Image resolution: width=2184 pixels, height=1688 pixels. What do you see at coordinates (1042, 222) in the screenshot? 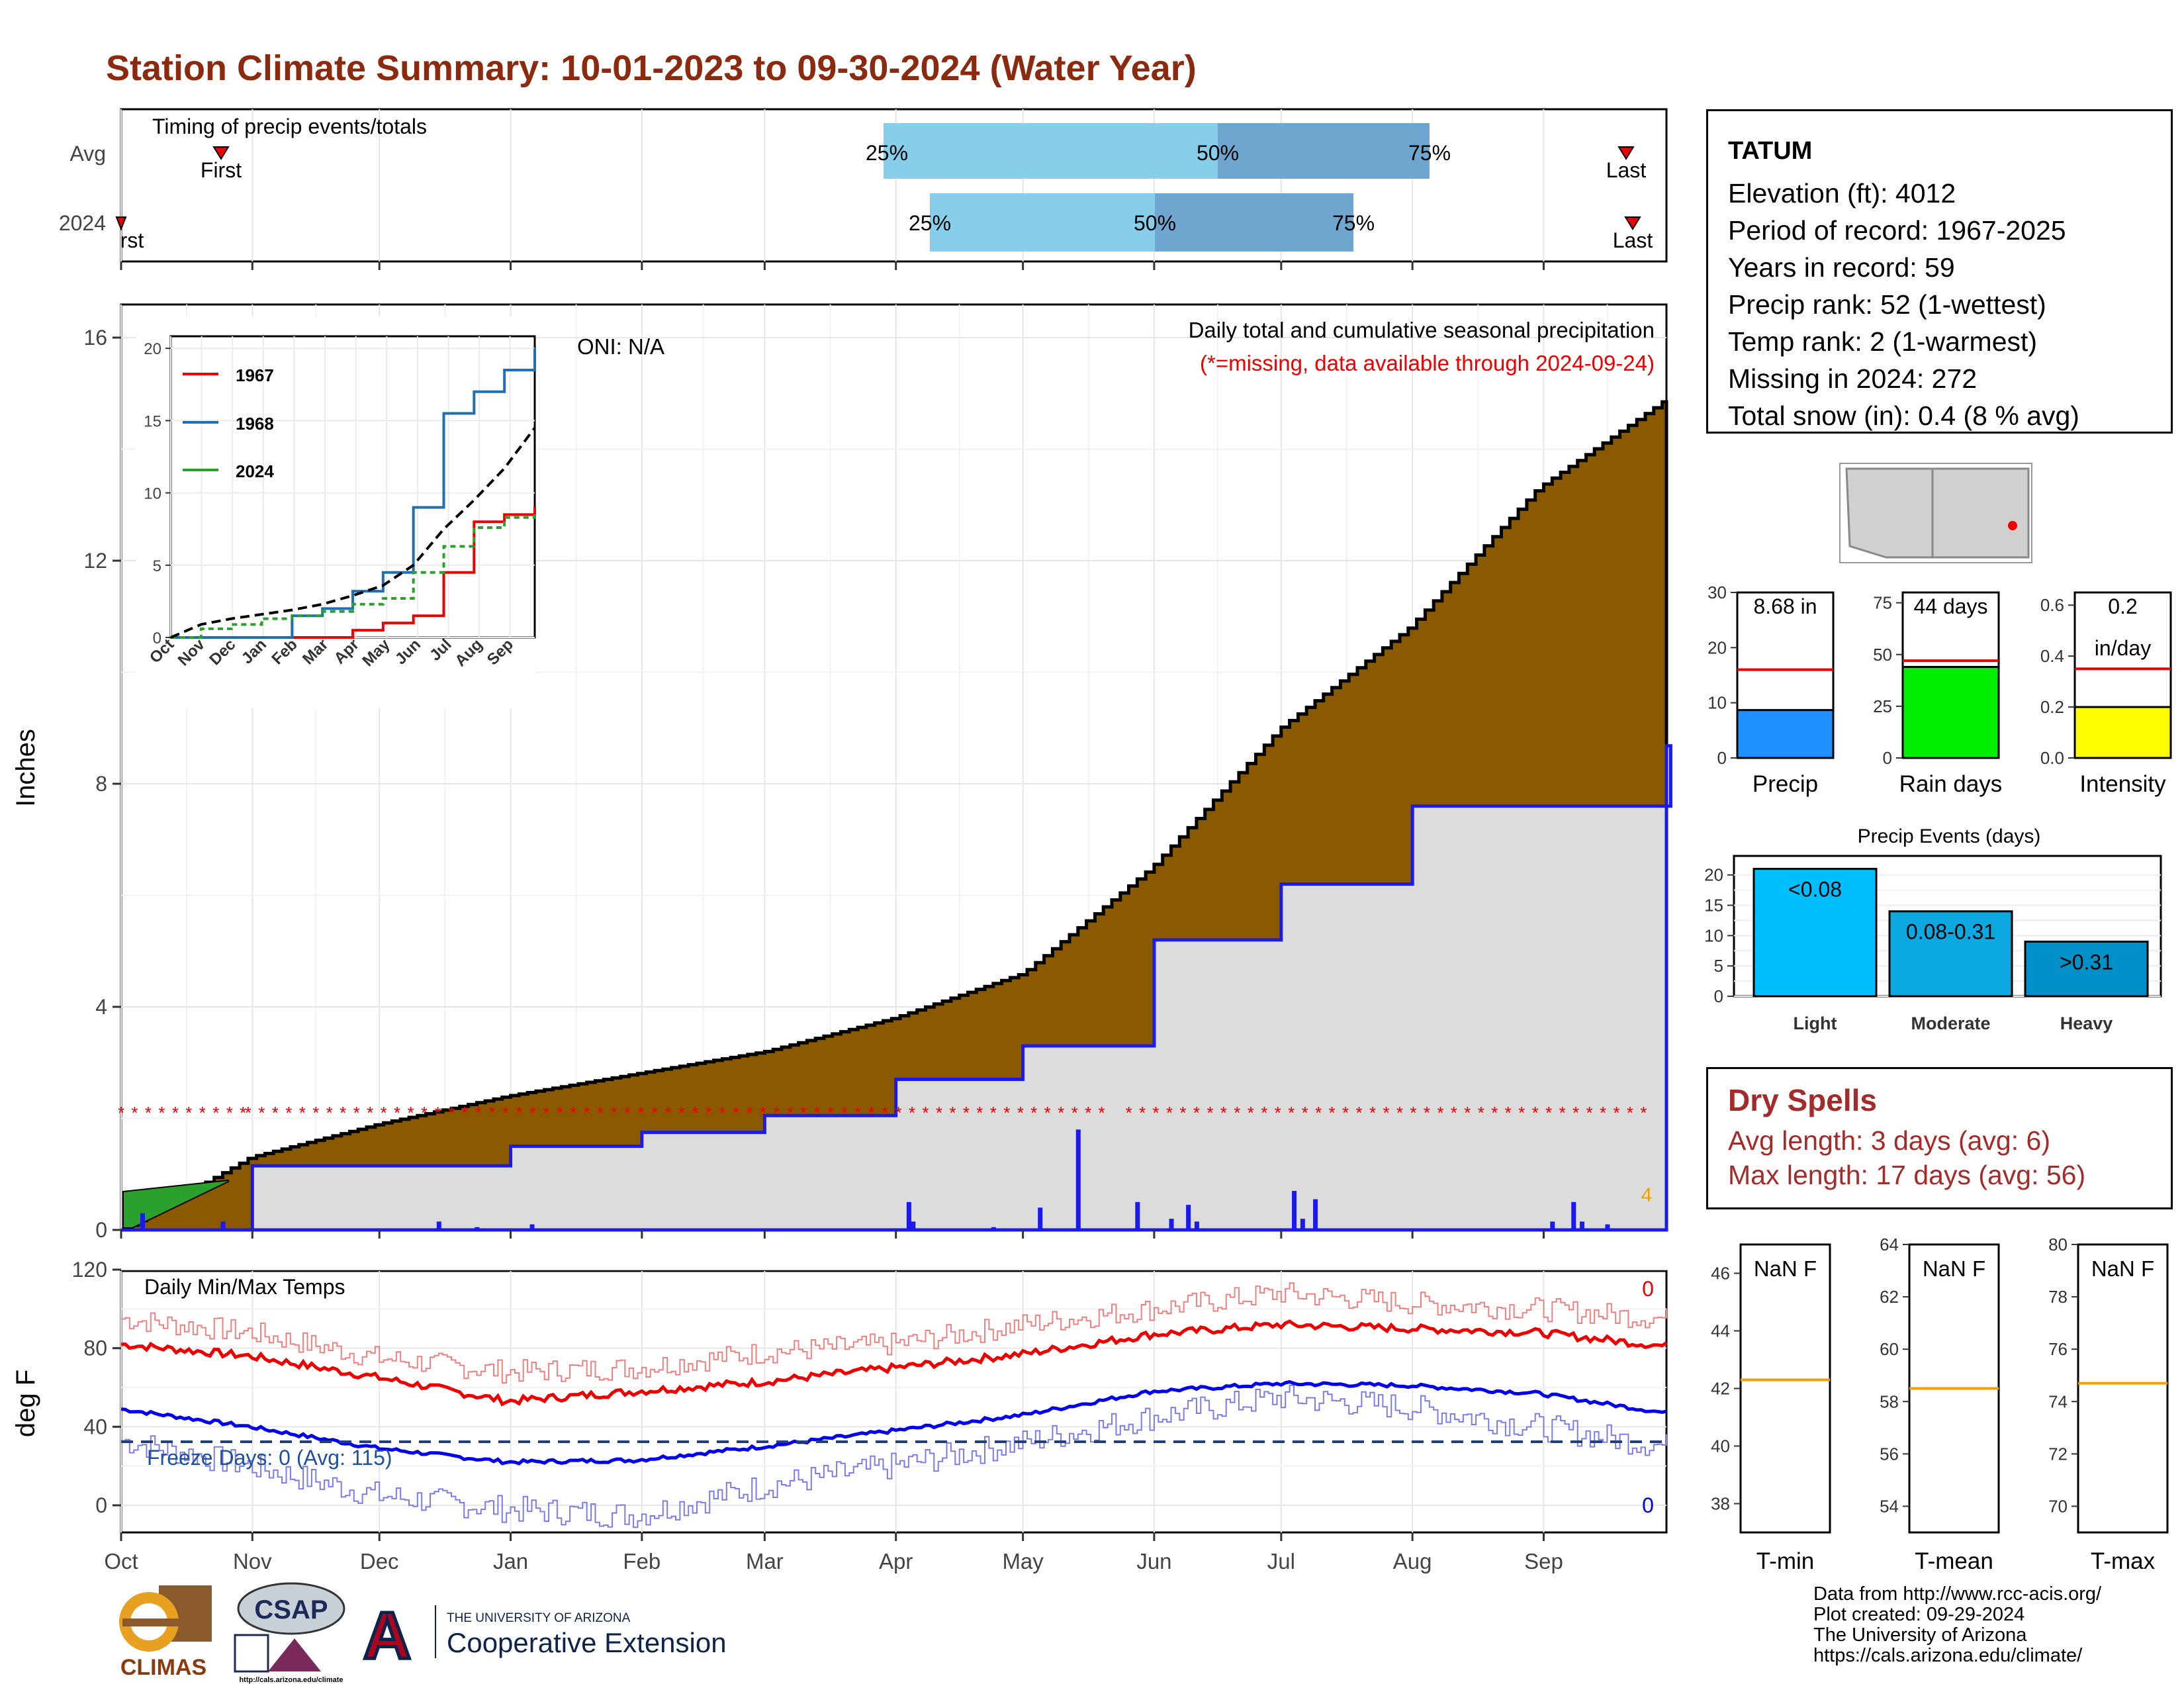
I see `2024-iqr-low-bar` at bounding box center [1042, 222].